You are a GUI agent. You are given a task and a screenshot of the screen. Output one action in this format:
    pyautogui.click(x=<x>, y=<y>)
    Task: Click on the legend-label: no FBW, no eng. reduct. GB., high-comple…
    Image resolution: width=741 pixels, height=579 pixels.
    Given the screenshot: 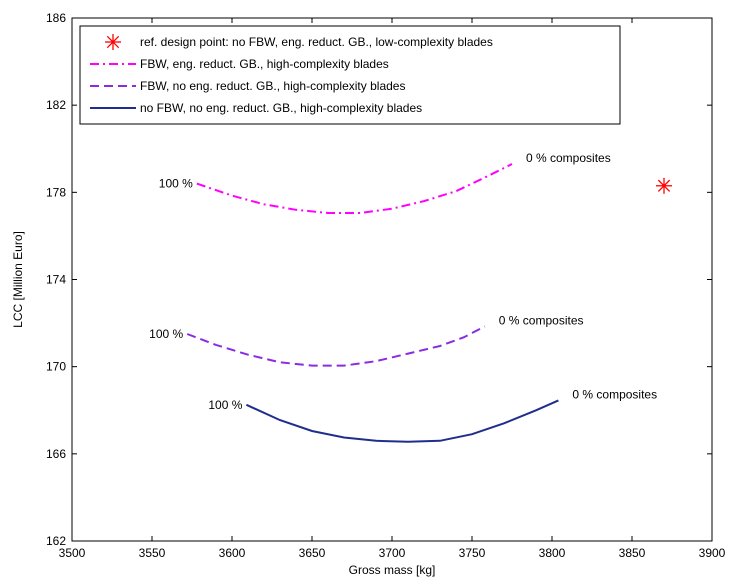 What is the action you would take?
    pyautogui.click(x=281, y=108)
    